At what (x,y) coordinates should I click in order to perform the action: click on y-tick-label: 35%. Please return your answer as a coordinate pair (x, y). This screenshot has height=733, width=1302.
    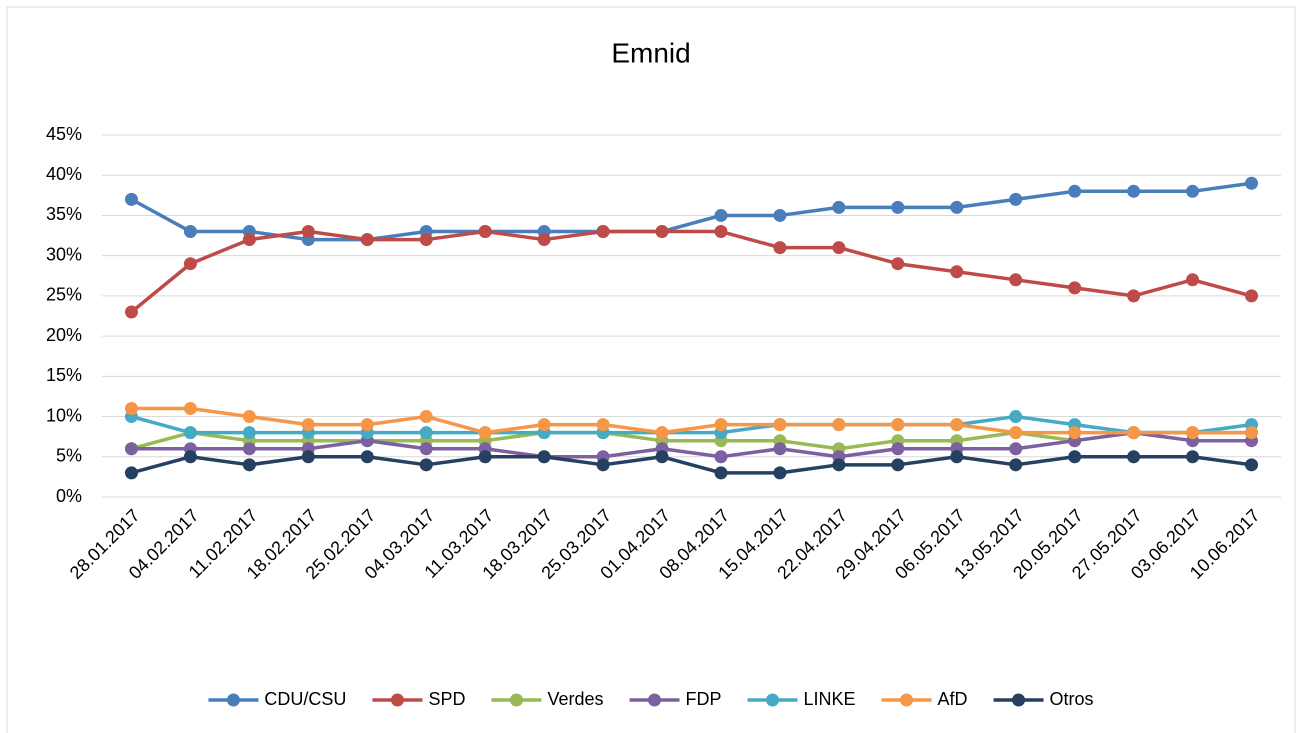
    Looking at the image, I should click on (64, 214).